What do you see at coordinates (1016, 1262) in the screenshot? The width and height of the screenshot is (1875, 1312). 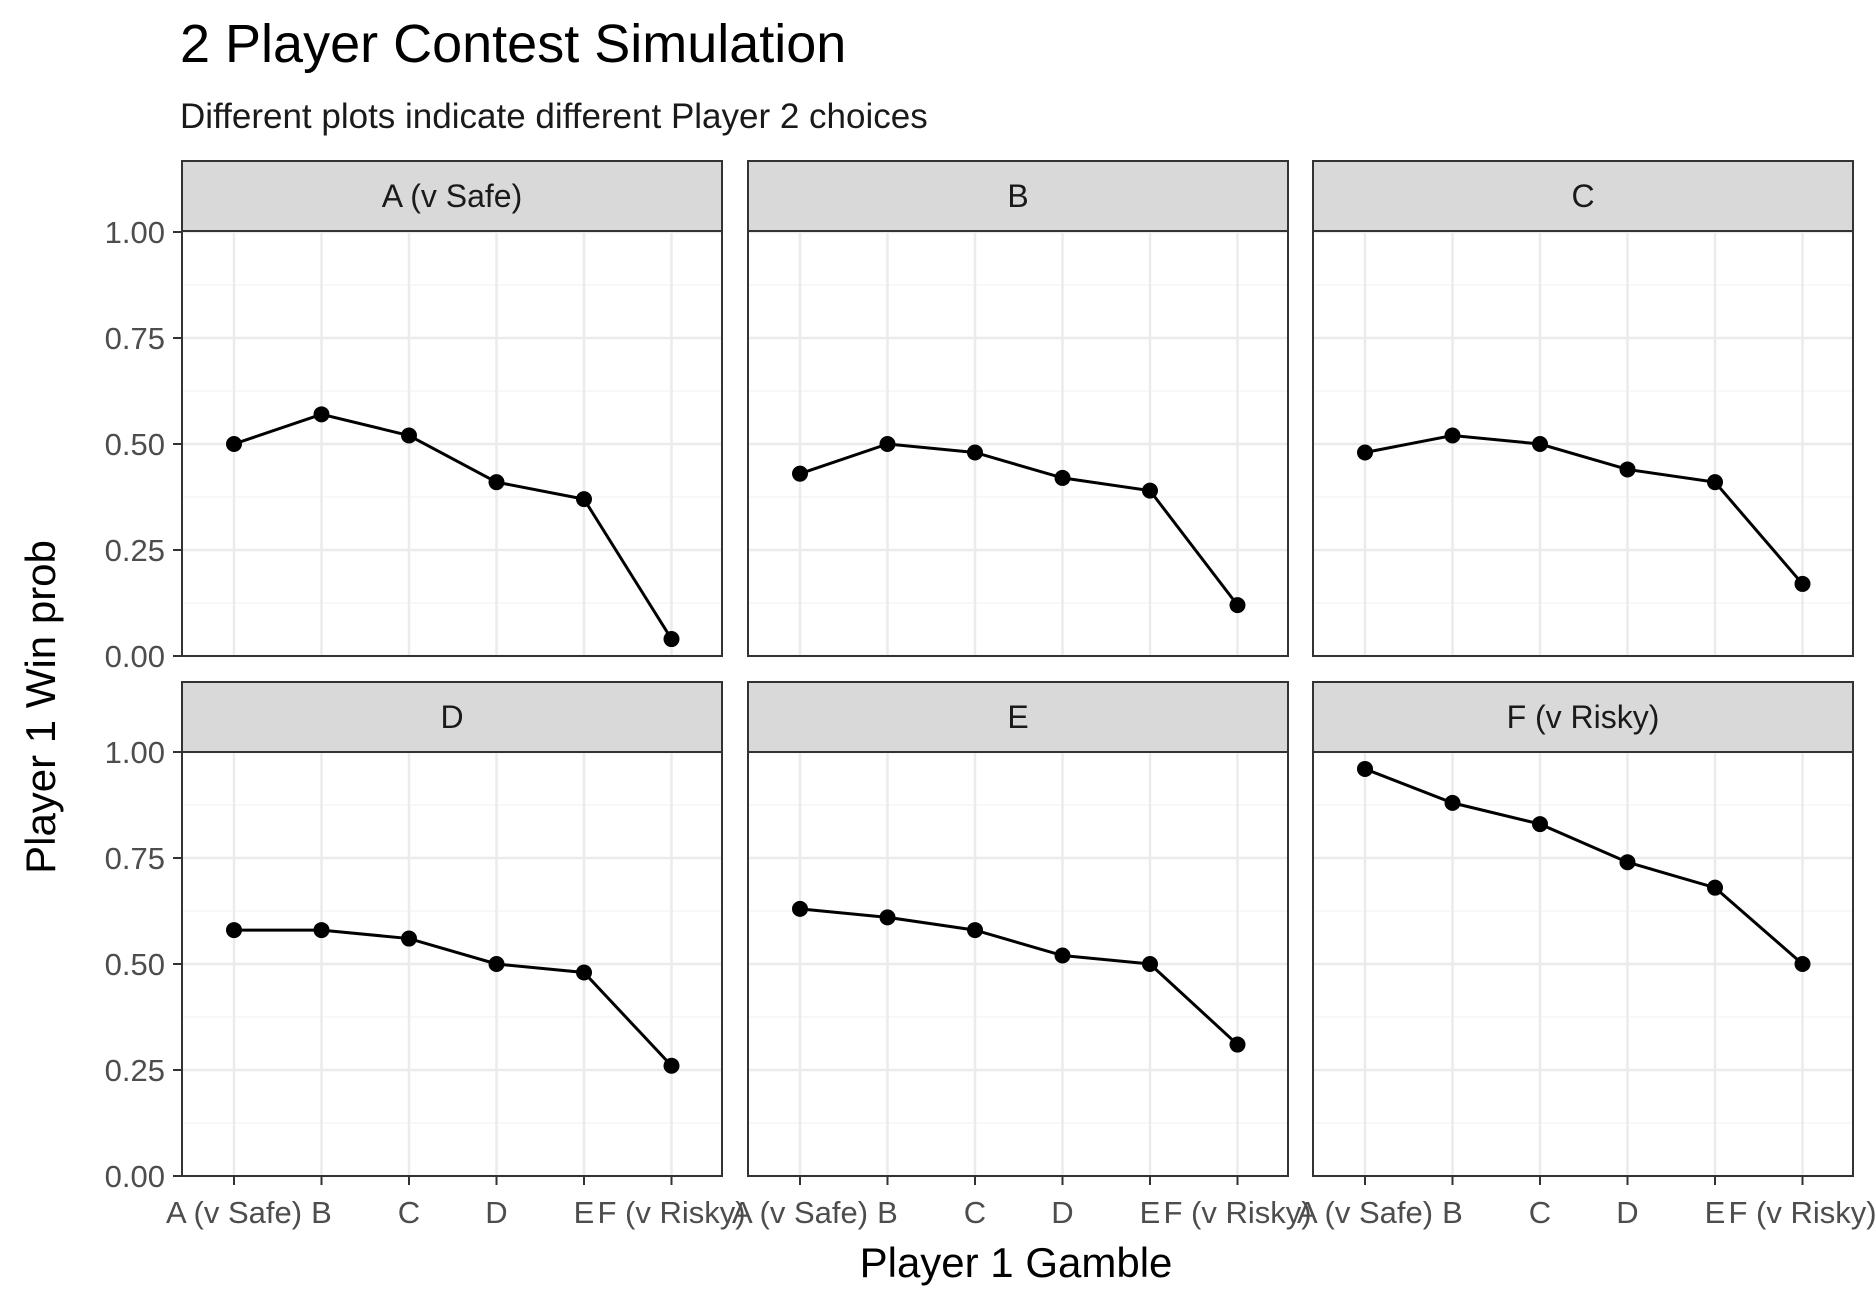 I see `x-axis-title: Player 1 Gamble` at bounding box center [1016, 1262].